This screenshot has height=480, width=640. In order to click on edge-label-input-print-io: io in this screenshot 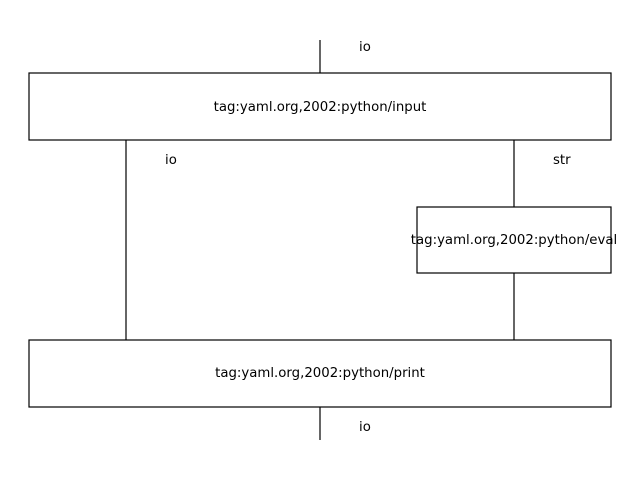, I will do `click(171, 160)`.